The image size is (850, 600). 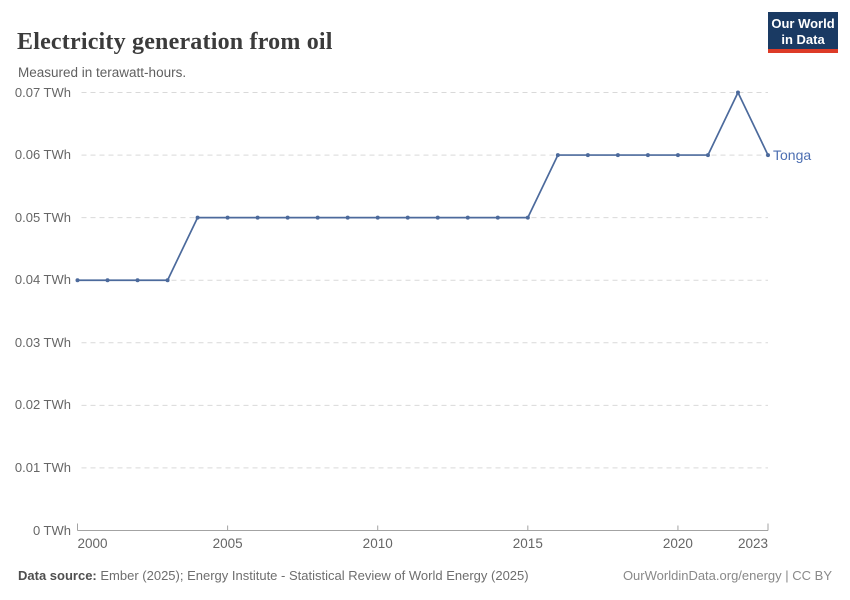 What do you see at coordinates (42, 342) in the screenshot?
I see `y-axis-tick-label: 0.03 TWh` at bounding box center [42, 342].